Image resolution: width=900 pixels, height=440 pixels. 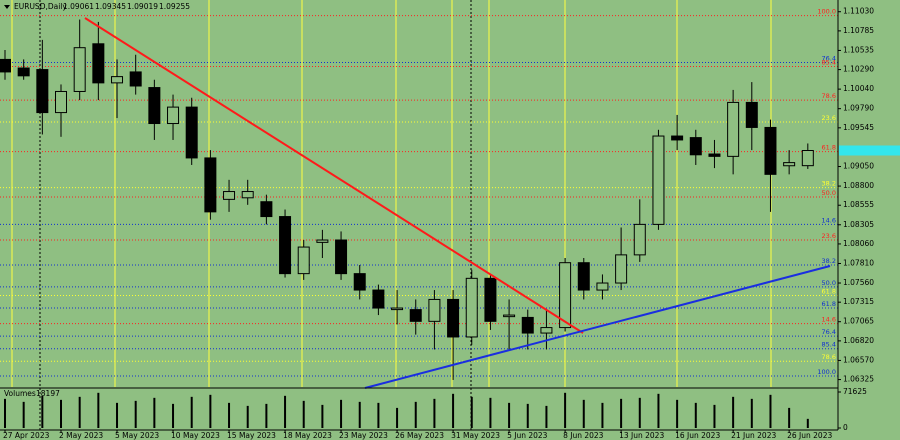 I want to click on x-tick-label: 31 May 2023, so click(x=475, y=435).